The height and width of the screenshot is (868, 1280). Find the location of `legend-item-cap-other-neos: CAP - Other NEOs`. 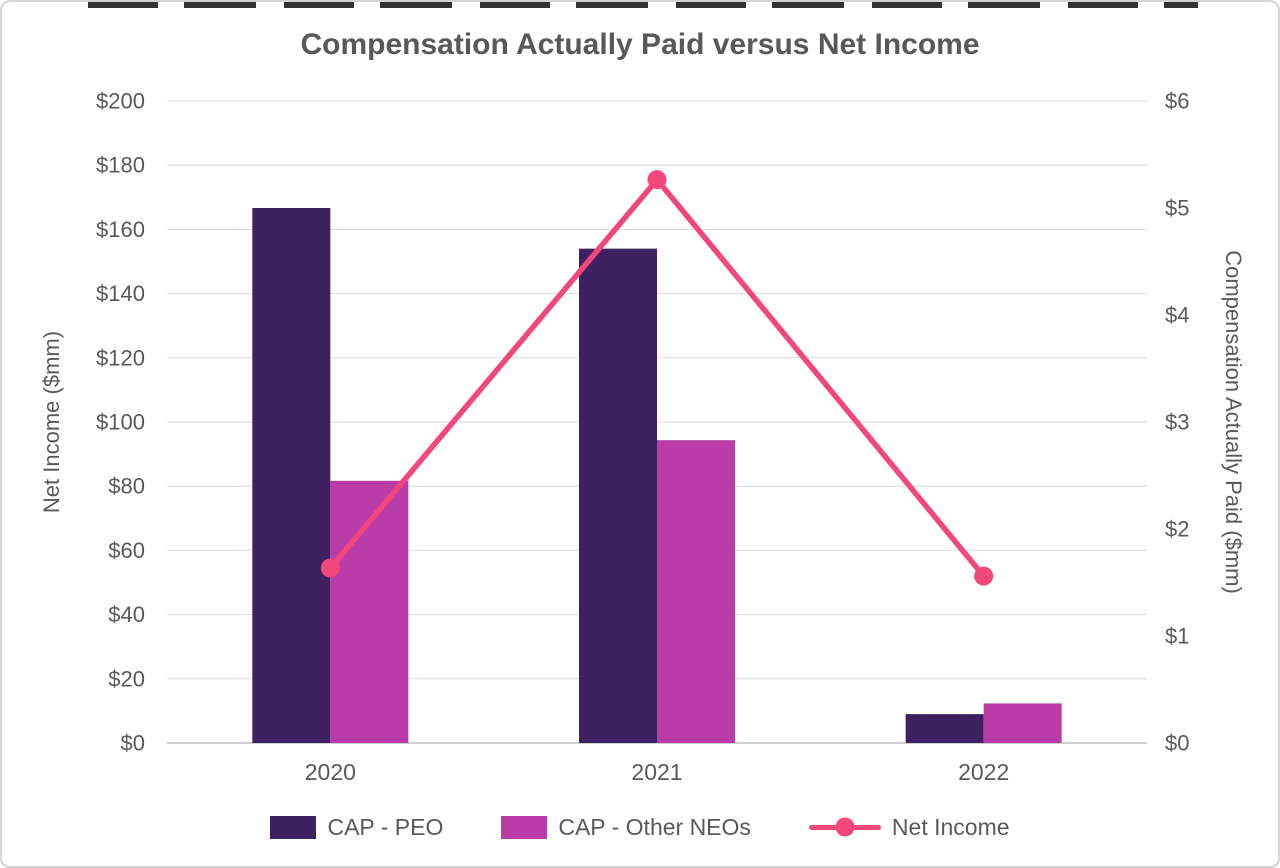

legend-item-cap-other-neos: CAP - Other NEOs is located at coordinates (626, 827).